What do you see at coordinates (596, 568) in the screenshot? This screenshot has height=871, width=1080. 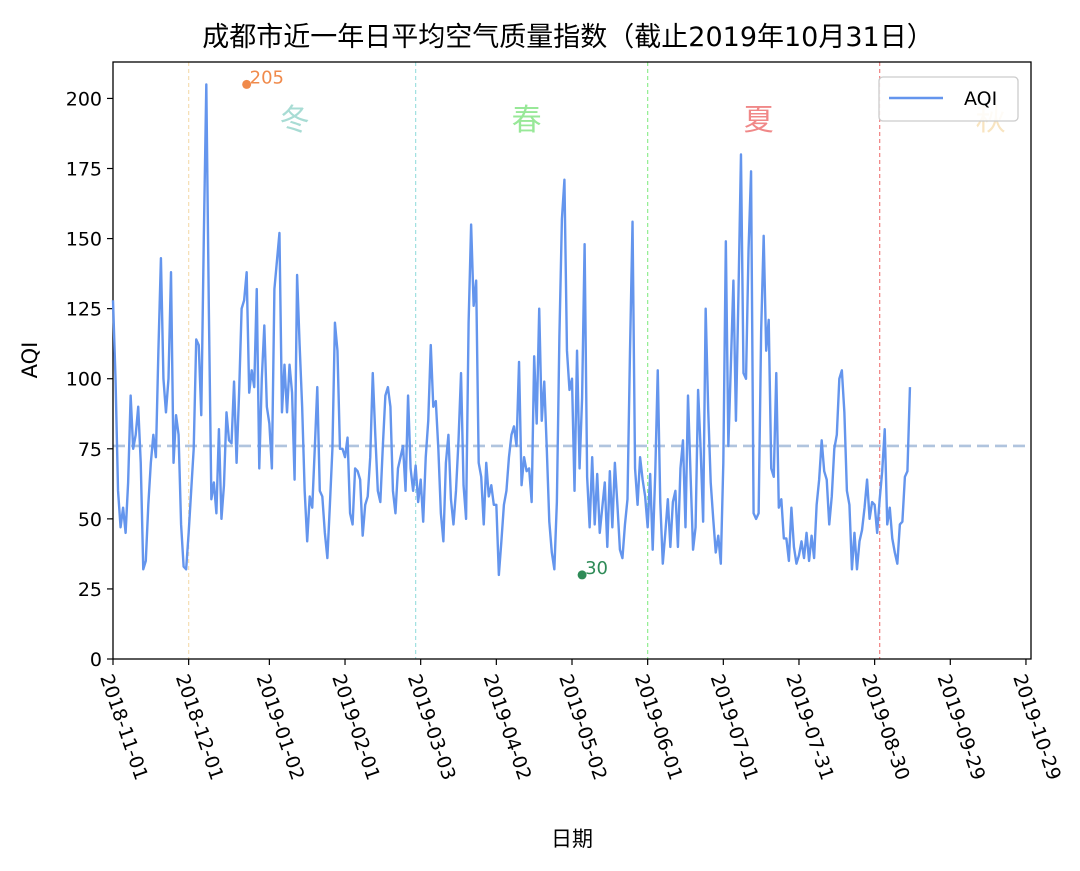 I see `annotation-label-1: 30` at bounding box center [596, 568].